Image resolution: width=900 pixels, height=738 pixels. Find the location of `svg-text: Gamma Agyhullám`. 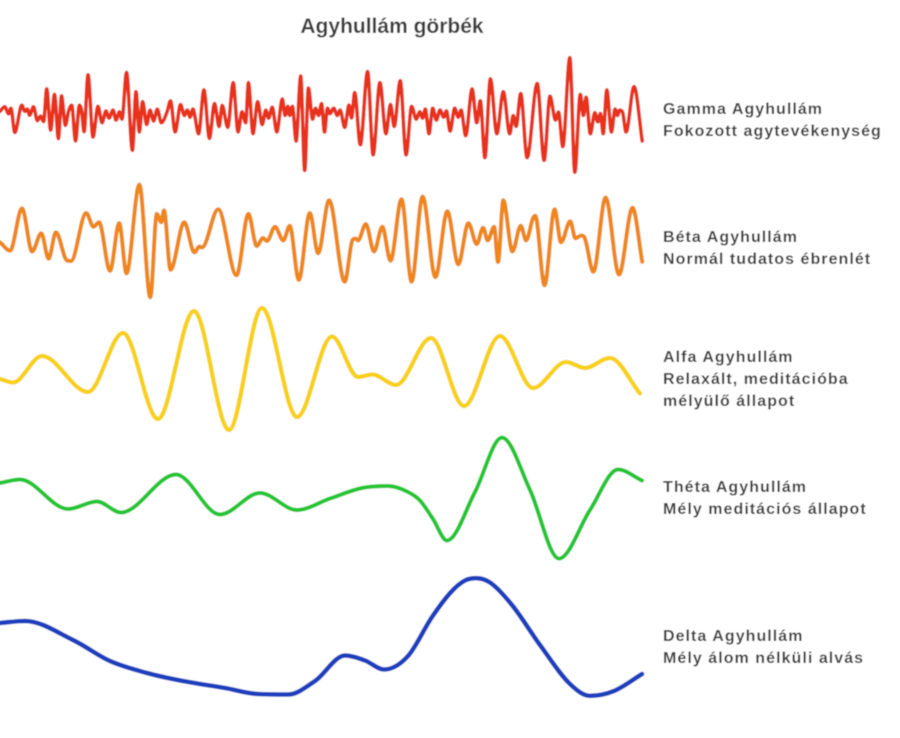

svg-text: Gamma Agyhullám is located at coordinates (743, 109).